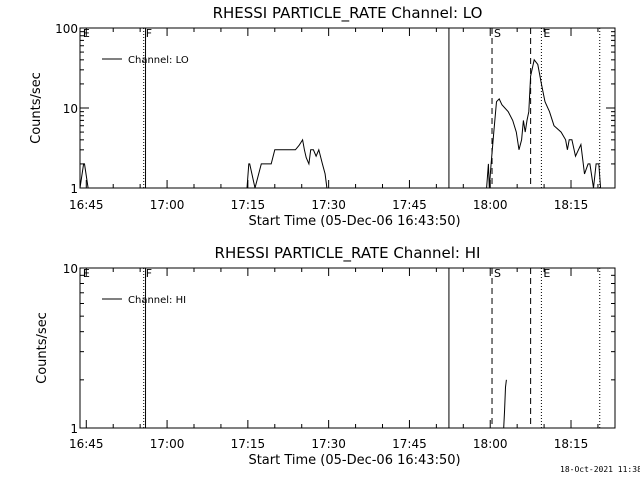 The image size is (640, 480). I want to click on legend-label: Channel: LO, so click(158, 60).